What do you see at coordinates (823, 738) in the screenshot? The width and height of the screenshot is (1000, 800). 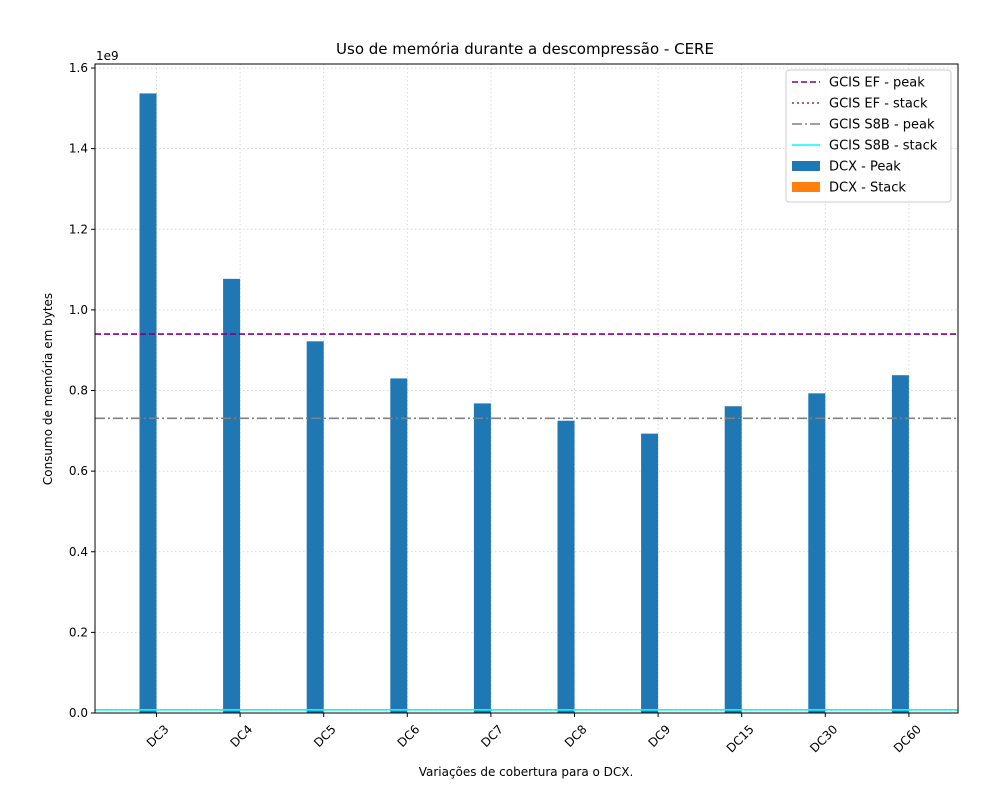 I see `x-tick-label: DC30` at bounding box center [823, 738].